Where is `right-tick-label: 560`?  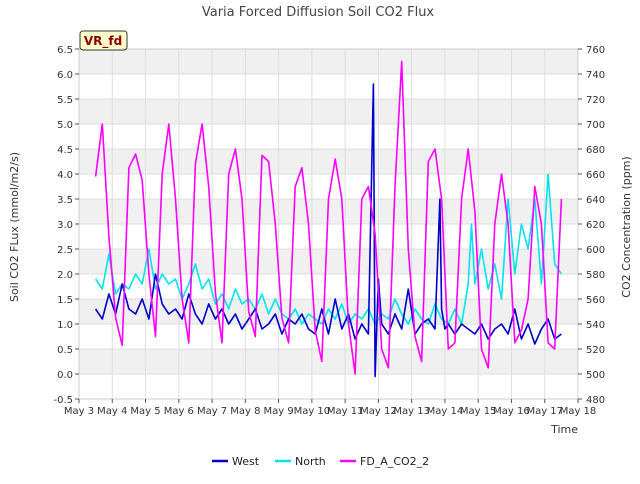
right-tick-label: 560 is located at coordinates (595, 300).